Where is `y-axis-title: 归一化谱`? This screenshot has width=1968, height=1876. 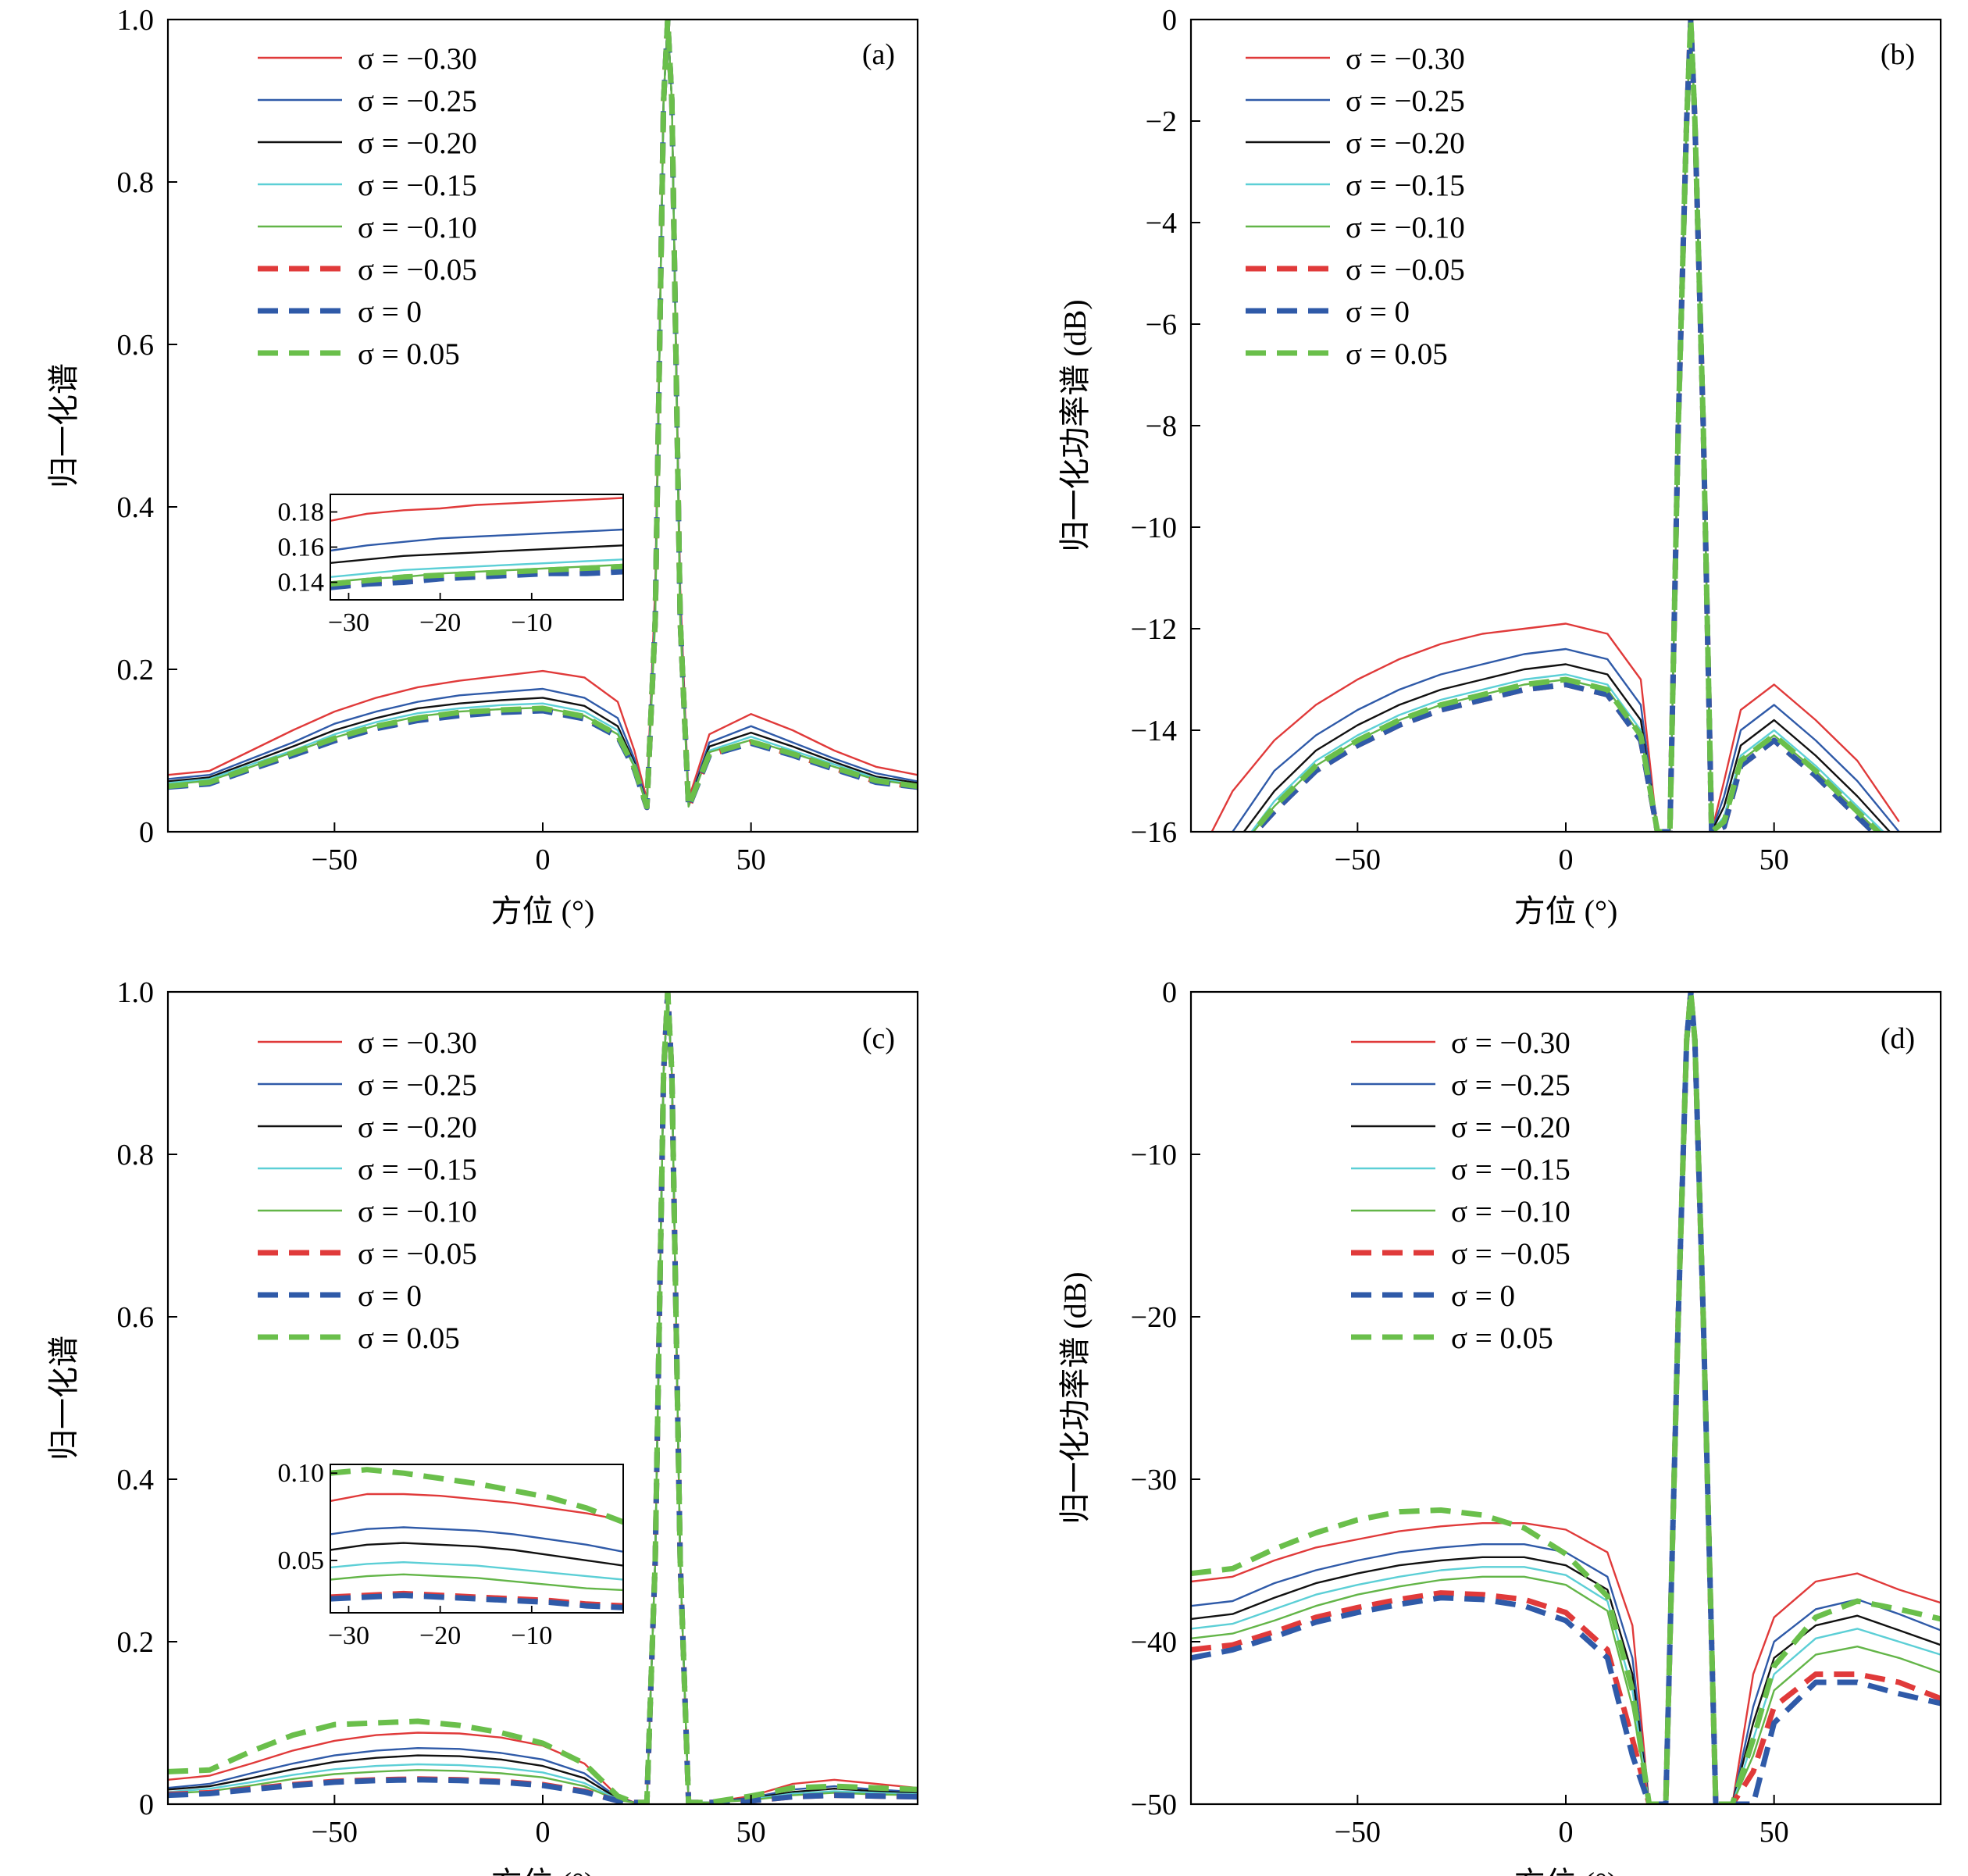
y-axis-title: 归一化谱 is located at coordinates (63, 1398).